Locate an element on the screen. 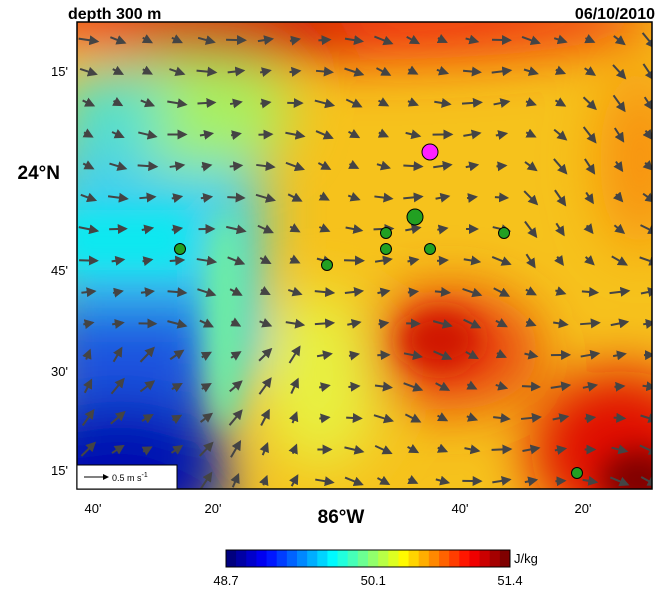  x-label: 20' is located at coordinates (213, 508).